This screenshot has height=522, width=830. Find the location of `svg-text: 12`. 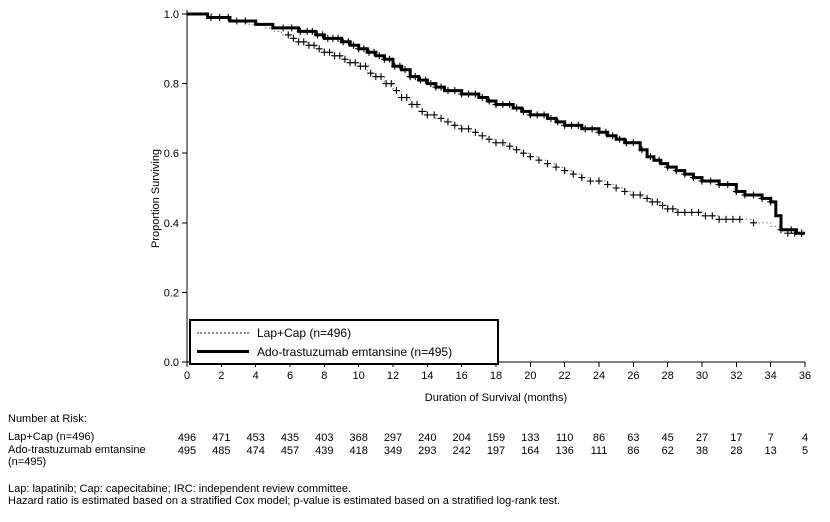

svg-text: 12 is located at coordinates (393, 376).